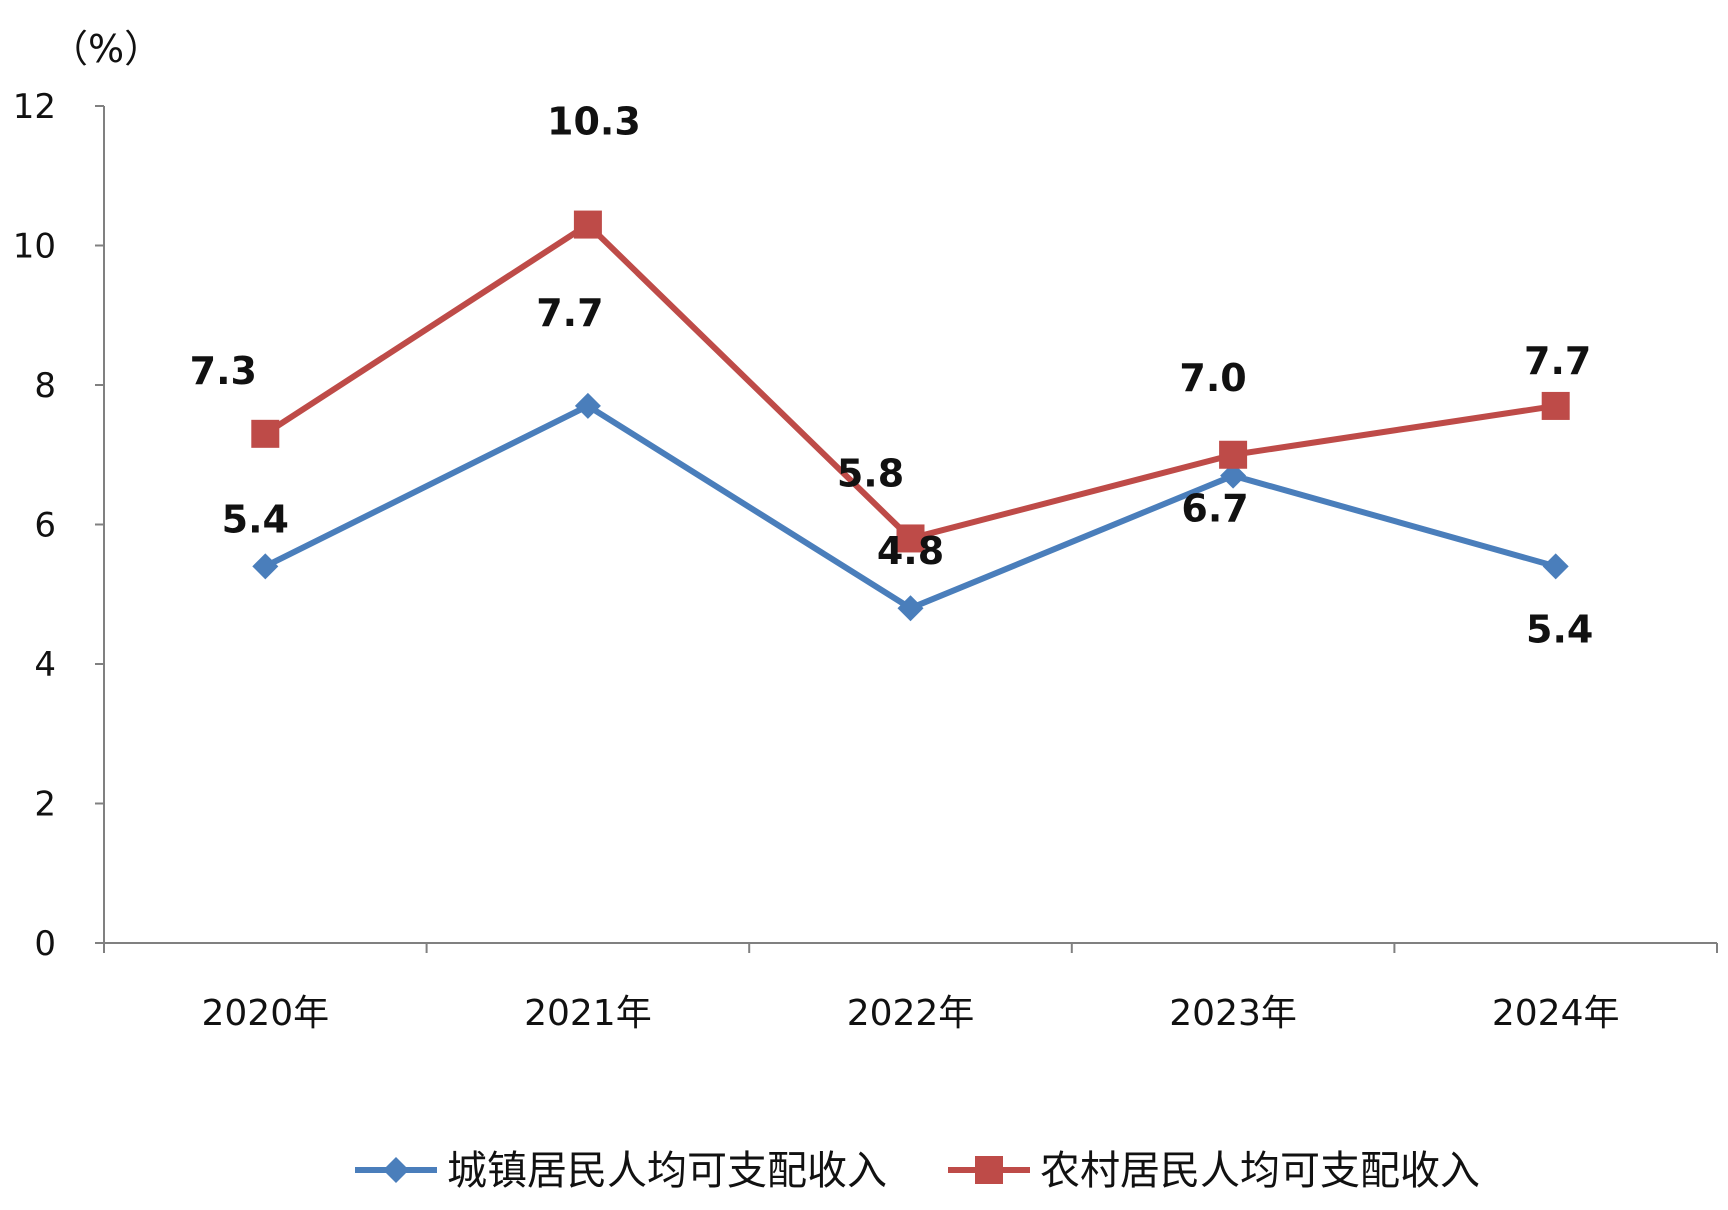 This screenshot has width=1728, height=1210. I want to click on y-tick-label: 8, so click(45, 386).